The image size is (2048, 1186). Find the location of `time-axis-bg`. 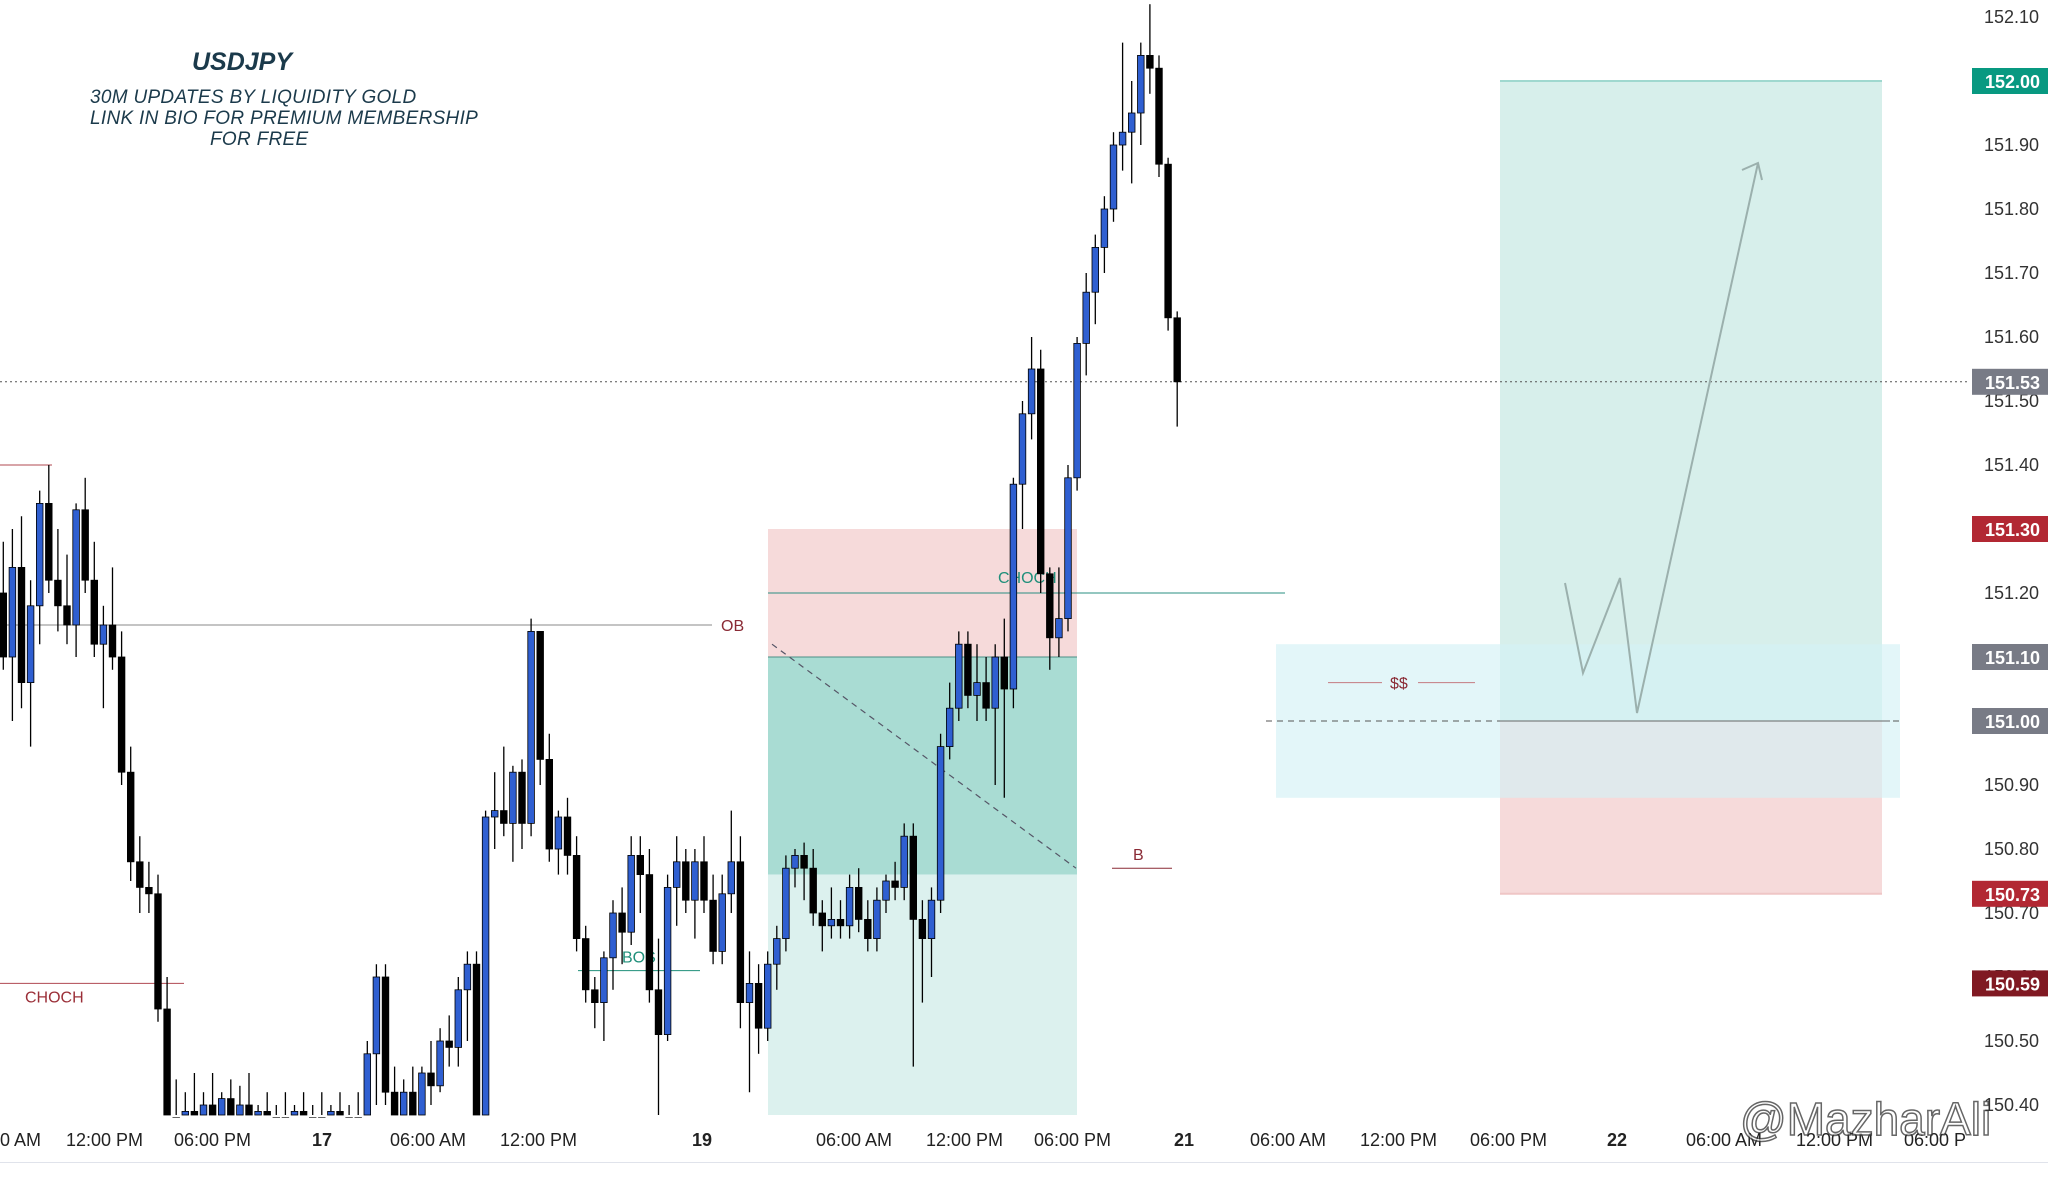

time-axis-bg is located at coordinates (984, 1140).